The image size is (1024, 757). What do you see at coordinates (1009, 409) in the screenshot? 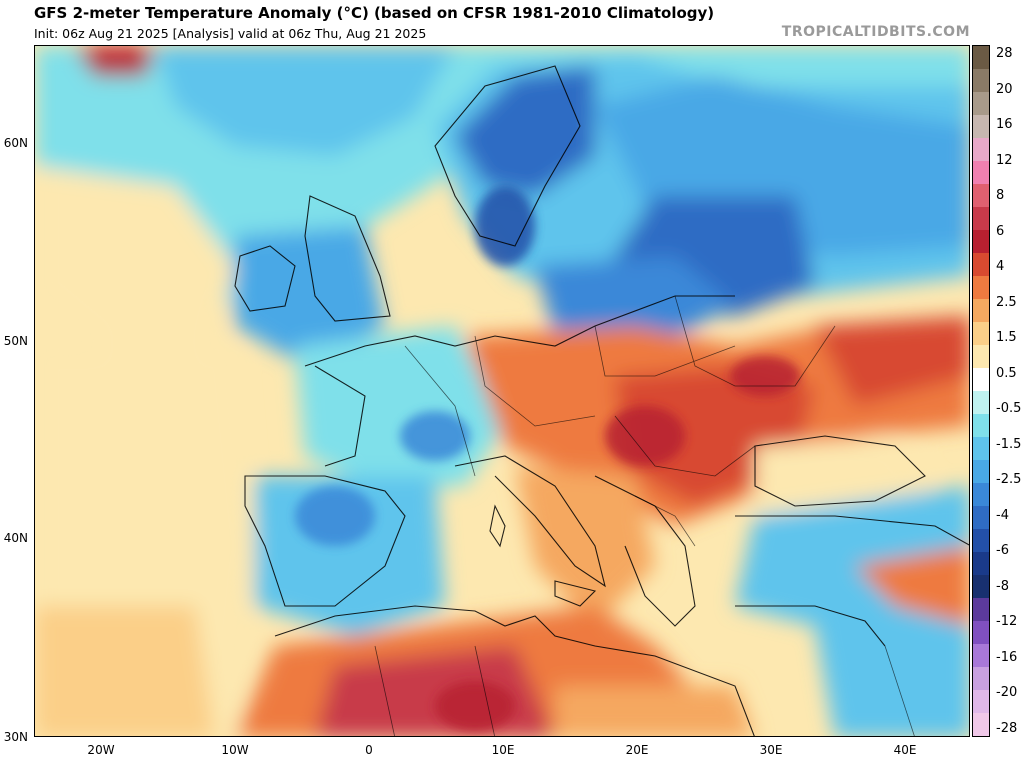
I see `colorbar-label: -0.5` at bounding box center [1009, 409].